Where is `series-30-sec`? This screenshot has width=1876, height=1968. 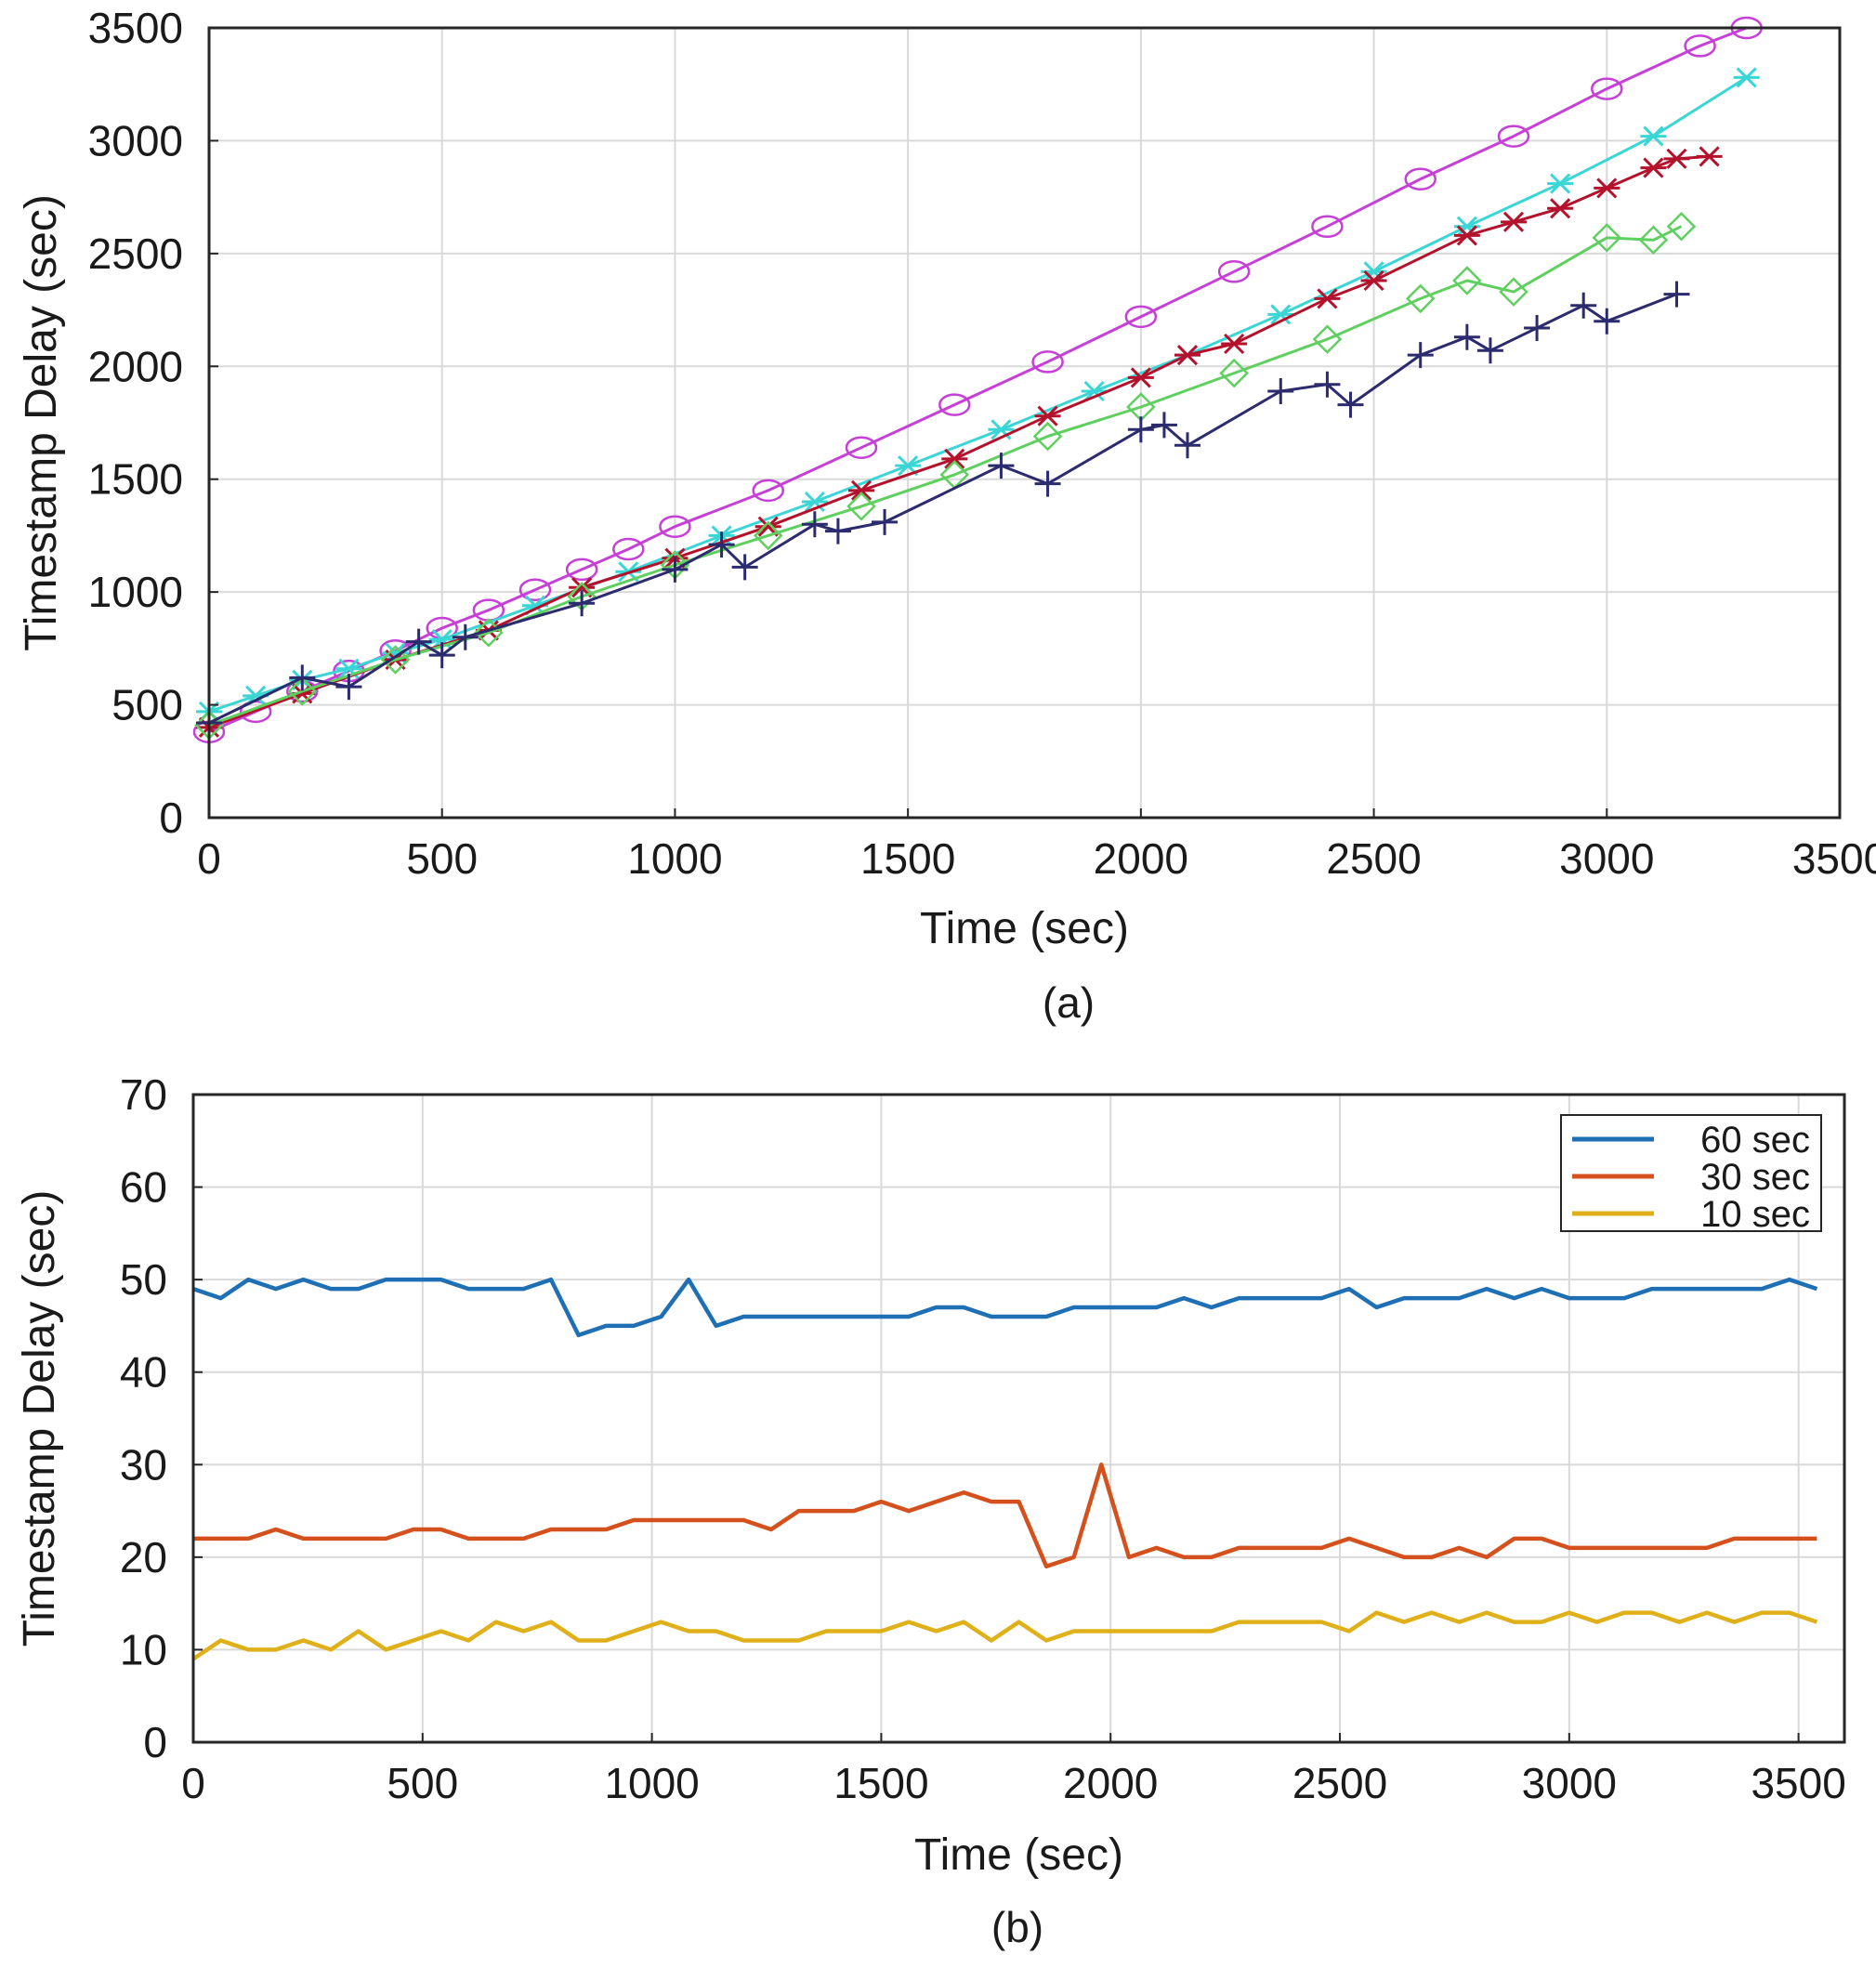 series-30-sec is located at coordinates (1005, 1516).